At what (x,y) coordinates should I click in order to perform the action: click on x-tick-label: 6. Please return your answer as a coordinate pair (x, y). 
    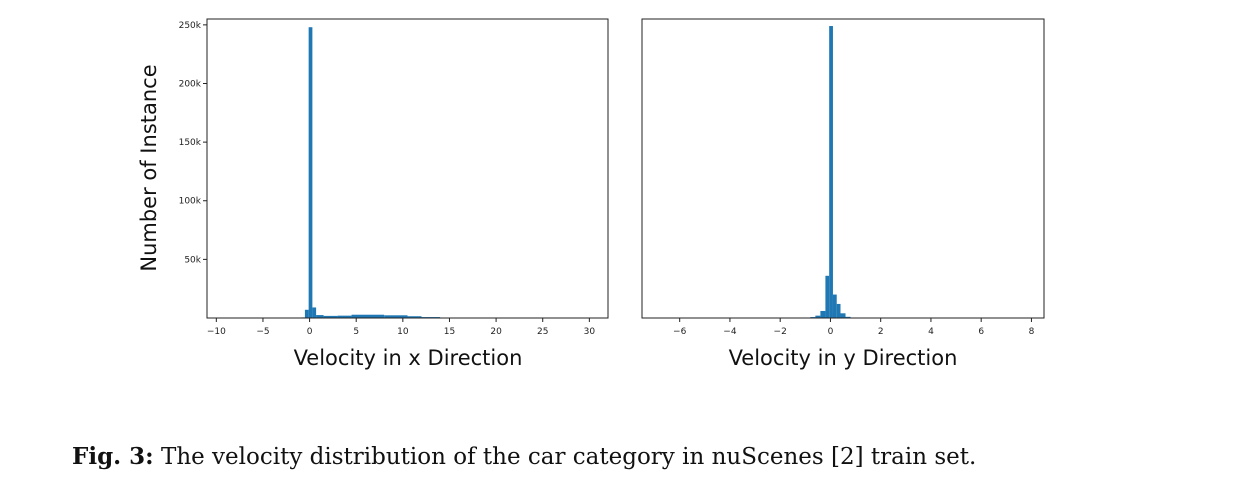
    Looking at the image, I should click on (981, 332).